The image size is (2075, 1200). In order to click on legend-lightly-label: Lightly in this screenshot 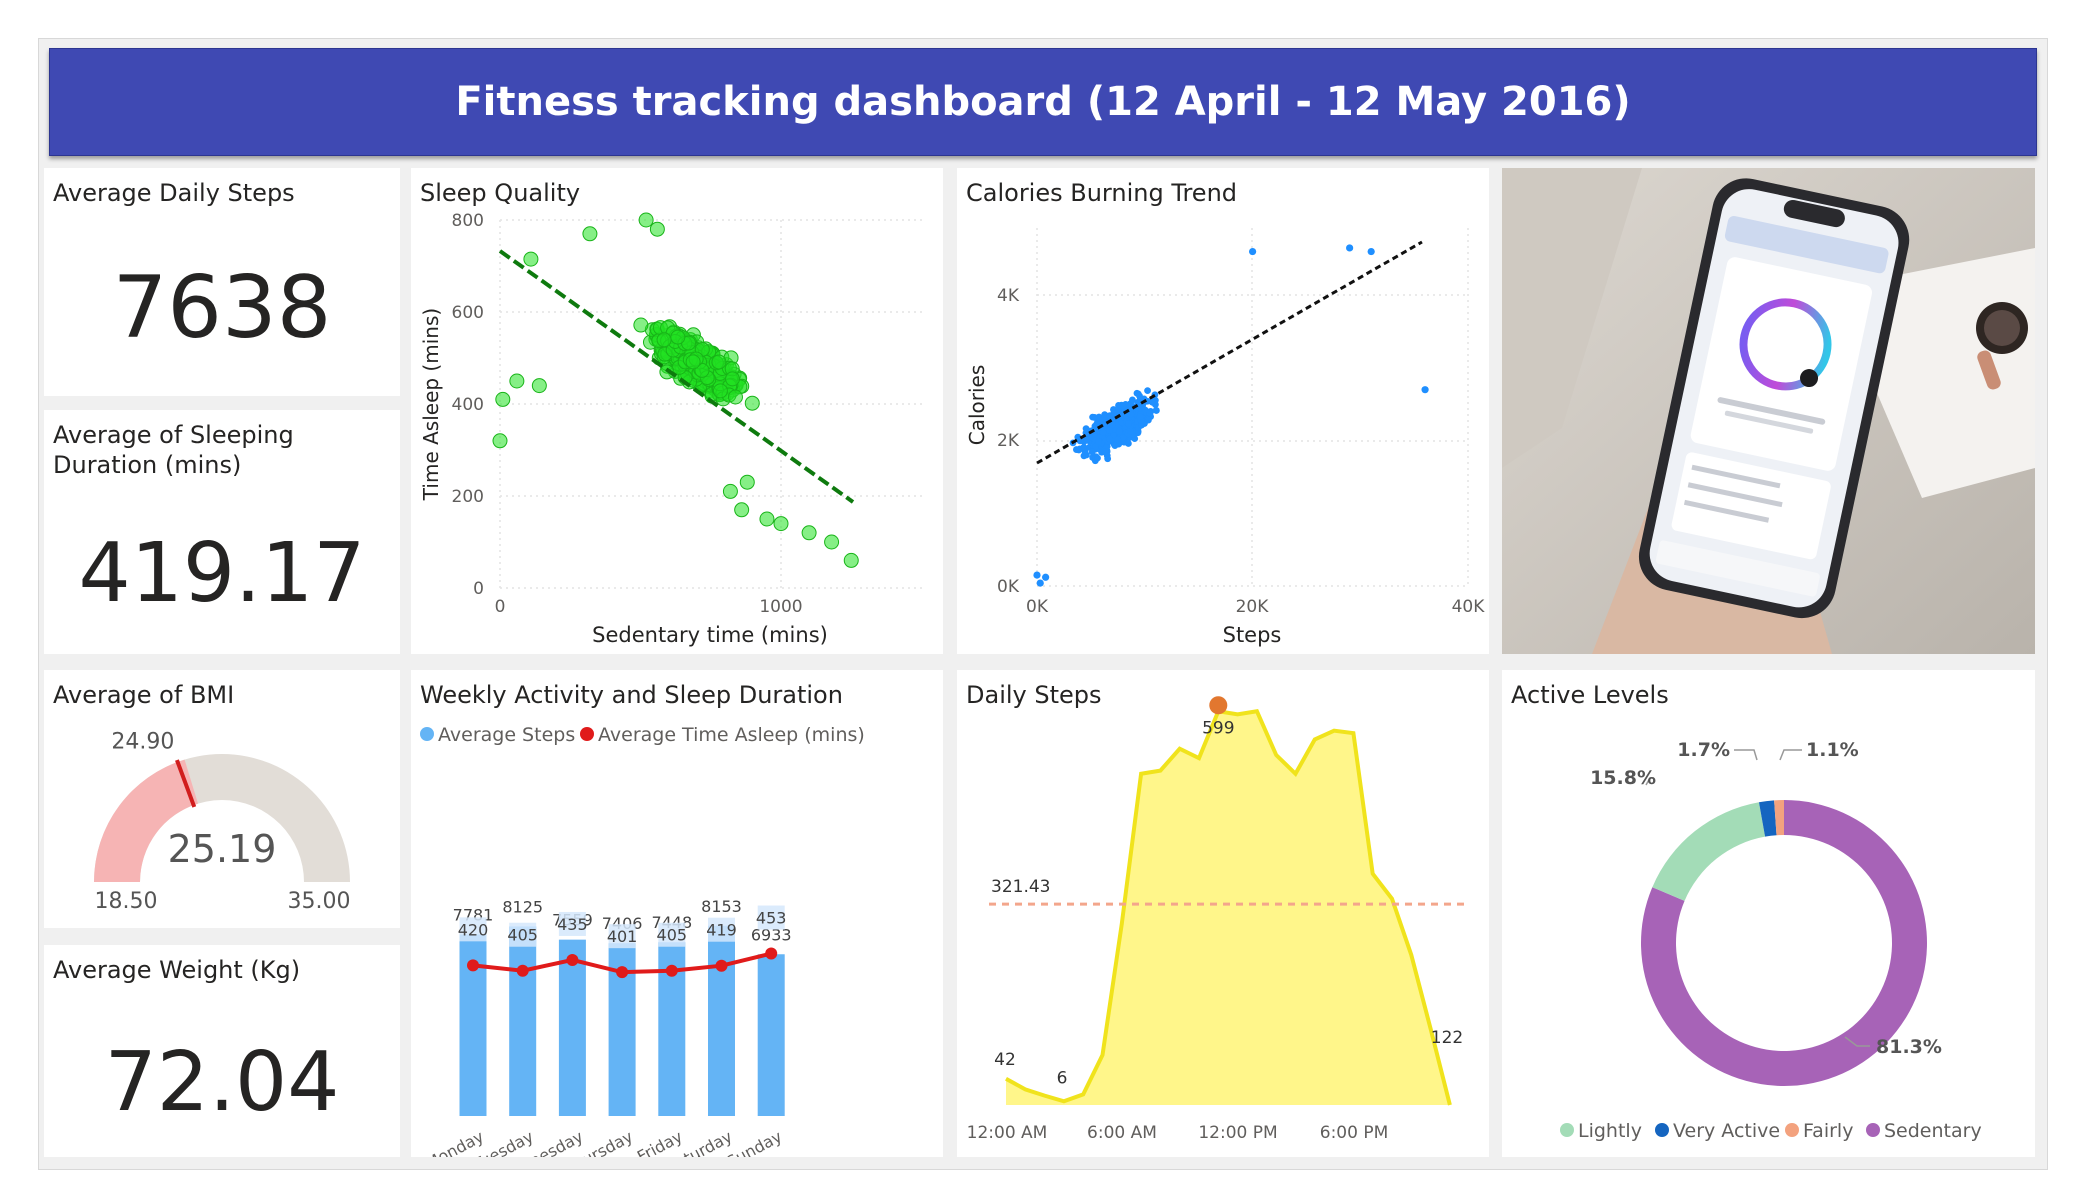, I will do `click(1610, 1131)`.